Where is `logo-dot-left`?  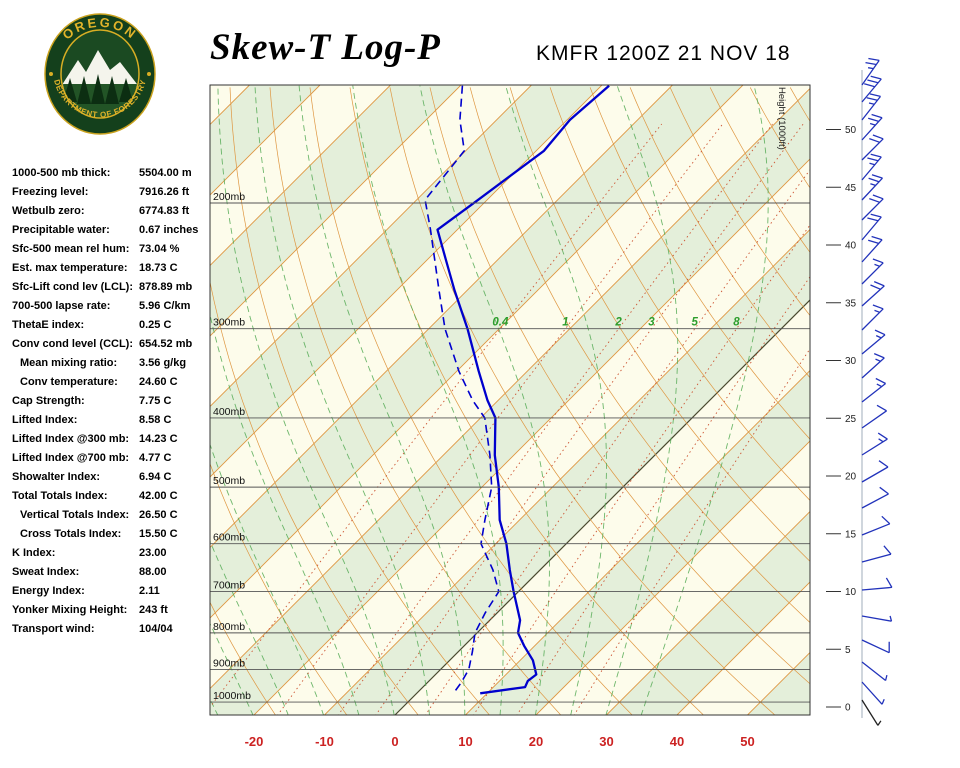
logo-dot-left is located at coordinates (51, 74).